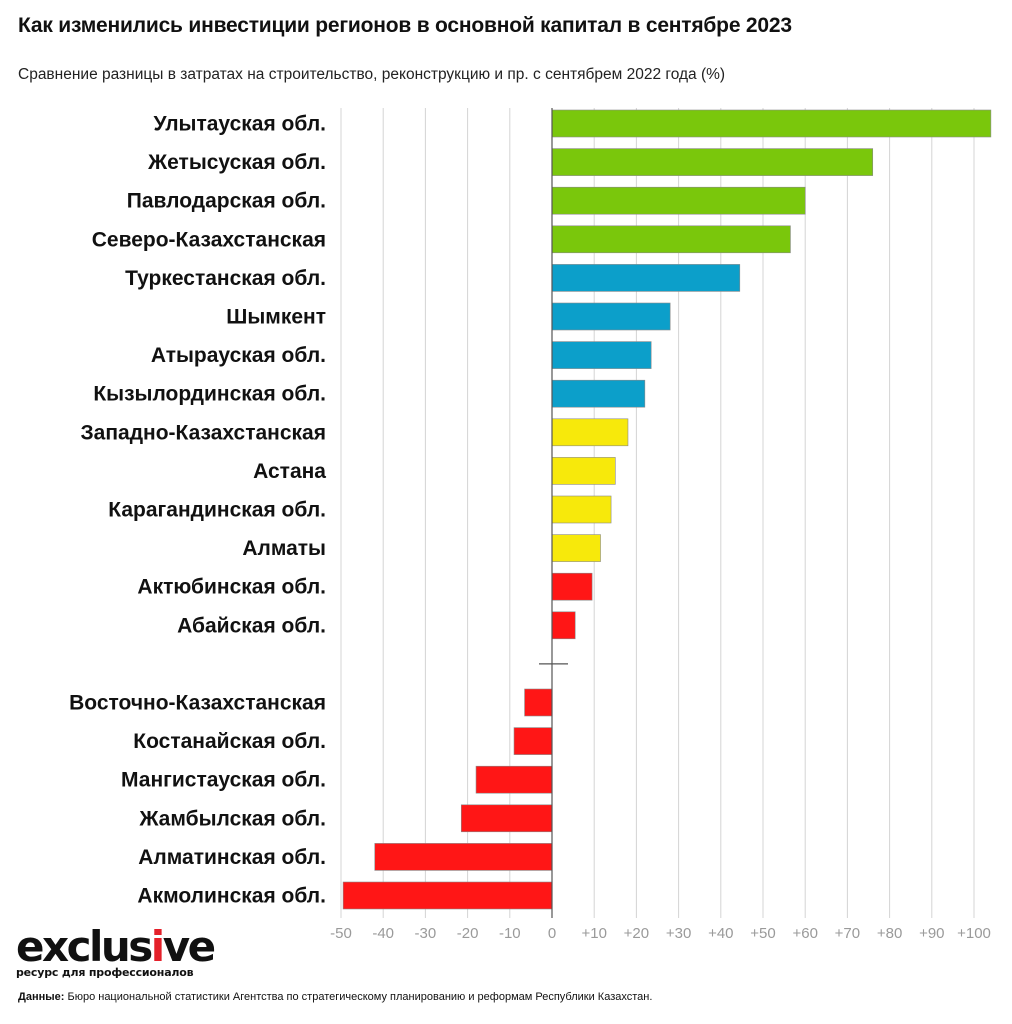  I want to click on category-label: Мангистауская обл., so click(223, 780).